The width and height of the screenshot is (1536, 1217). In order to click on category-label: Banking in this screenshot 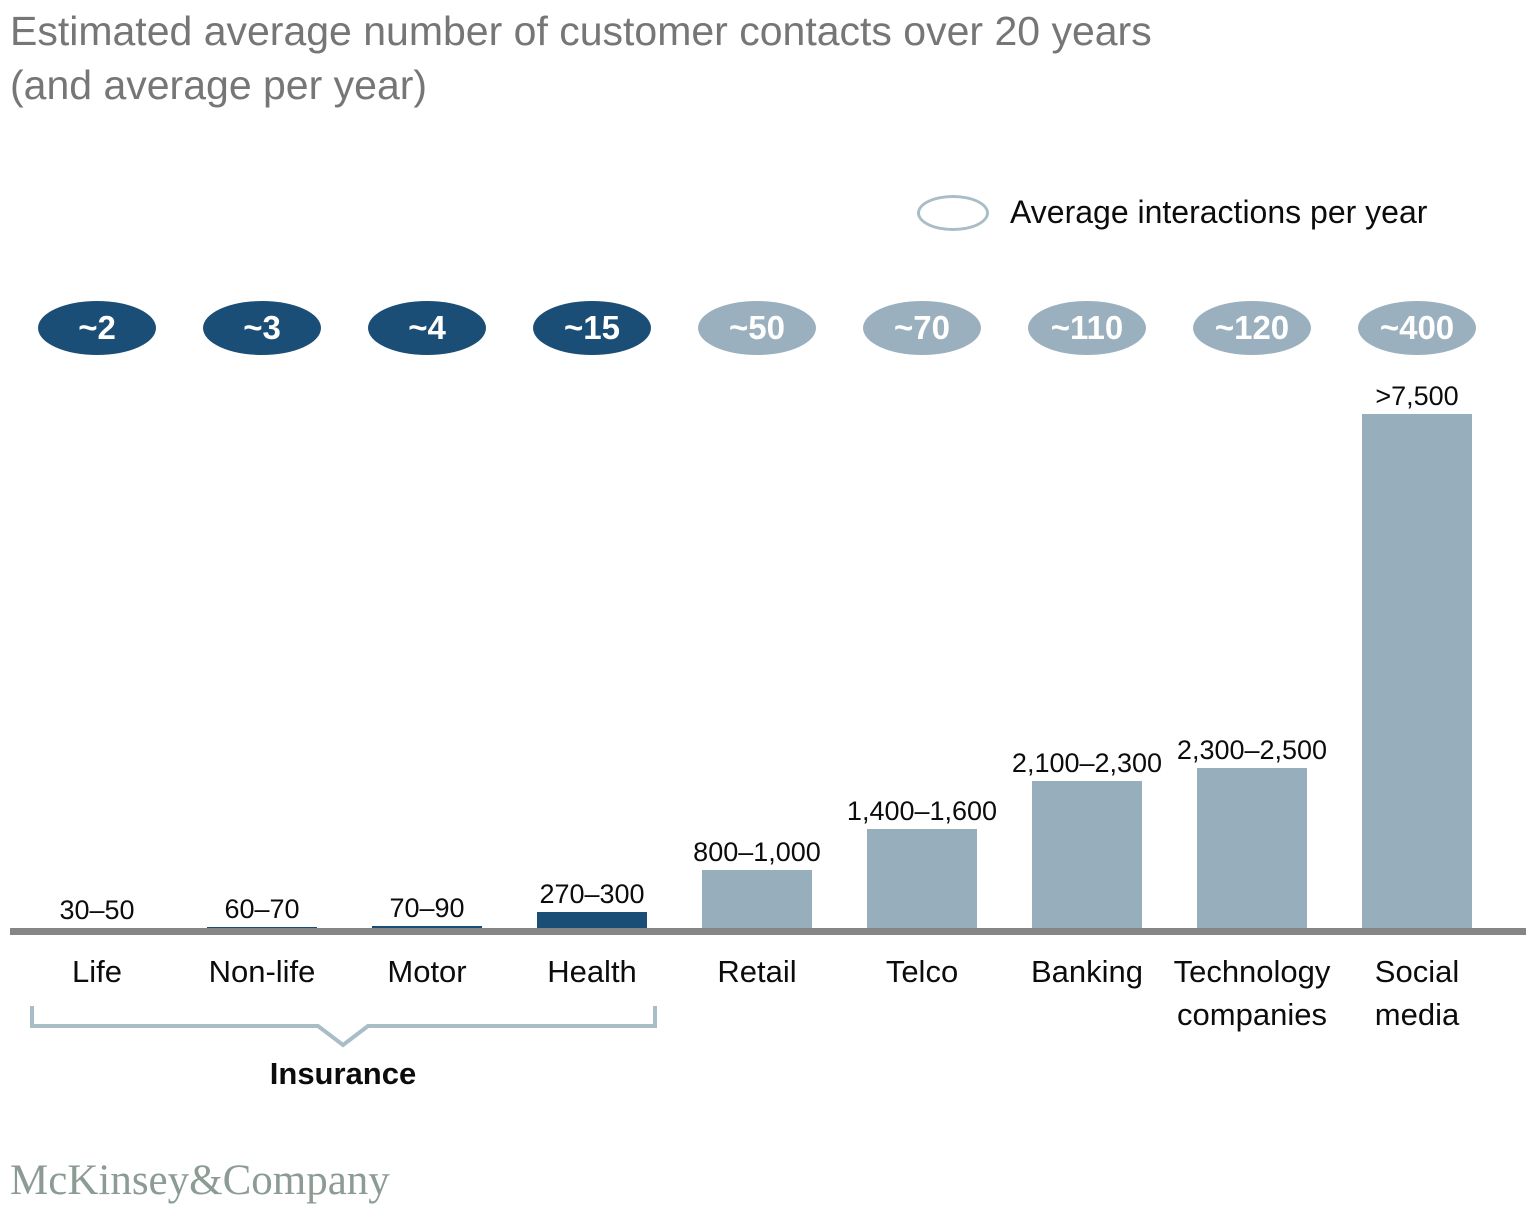, I will do `click(1087, 971)`.